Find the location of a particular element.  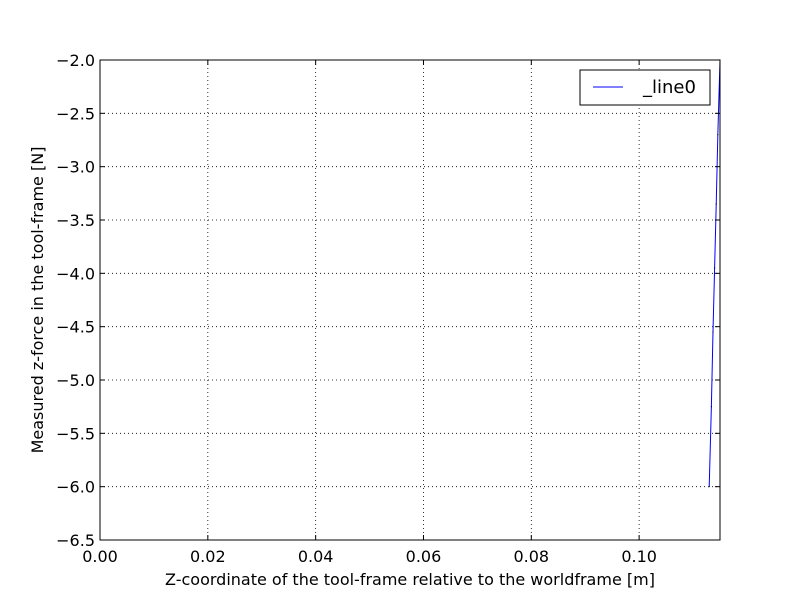

x-tick-label: 0.00 is located at coordinates (100, 556).